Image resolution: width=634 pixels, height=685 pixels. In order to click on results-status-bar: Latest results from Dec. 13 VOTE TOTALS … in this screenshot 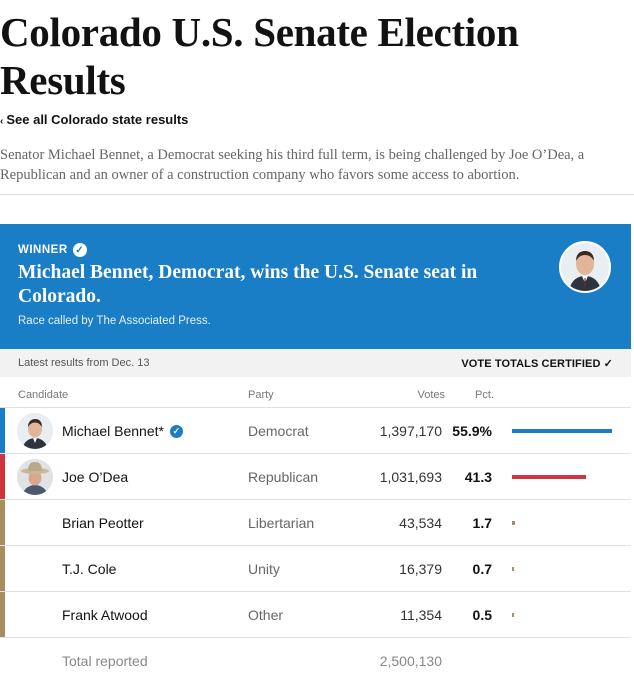, I will do `click(315, 363)`.